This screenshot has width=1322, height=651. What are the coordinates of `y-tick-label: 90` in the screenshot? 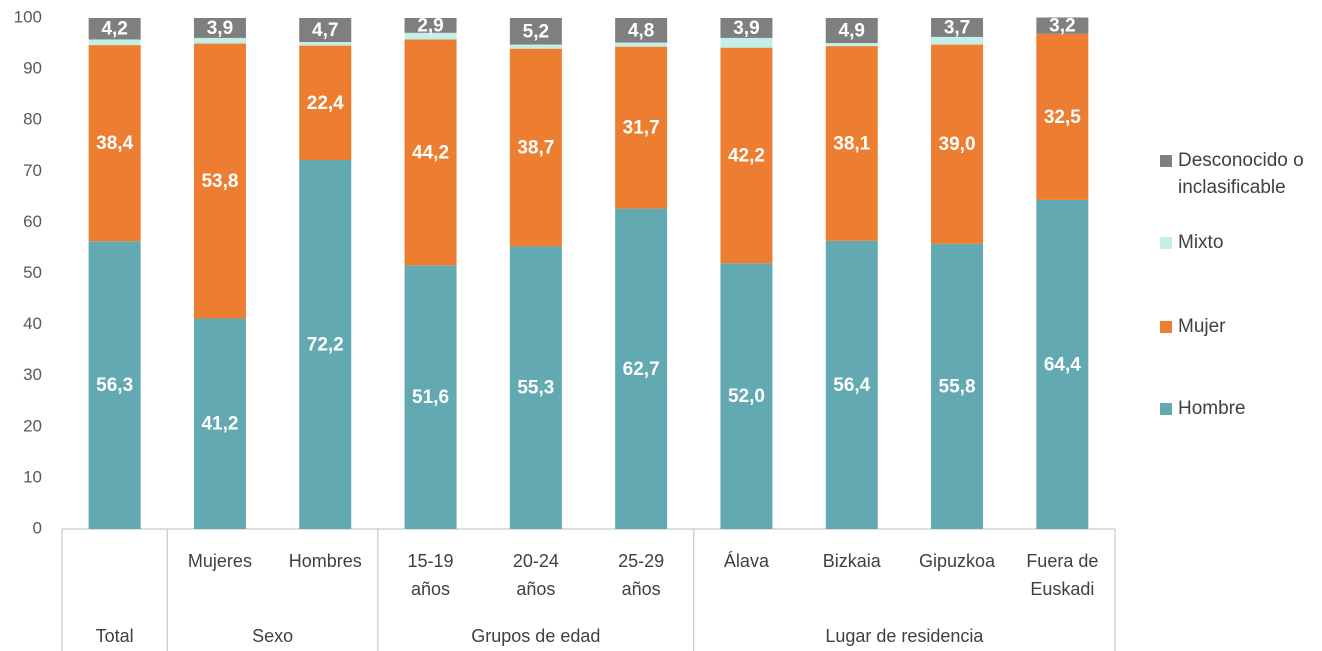 It's located at (32, 68).